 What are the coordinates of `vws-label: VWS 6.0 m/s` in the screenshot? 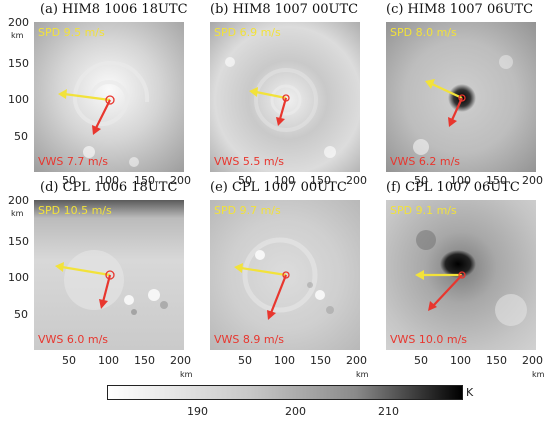 It's located at (73, 339).